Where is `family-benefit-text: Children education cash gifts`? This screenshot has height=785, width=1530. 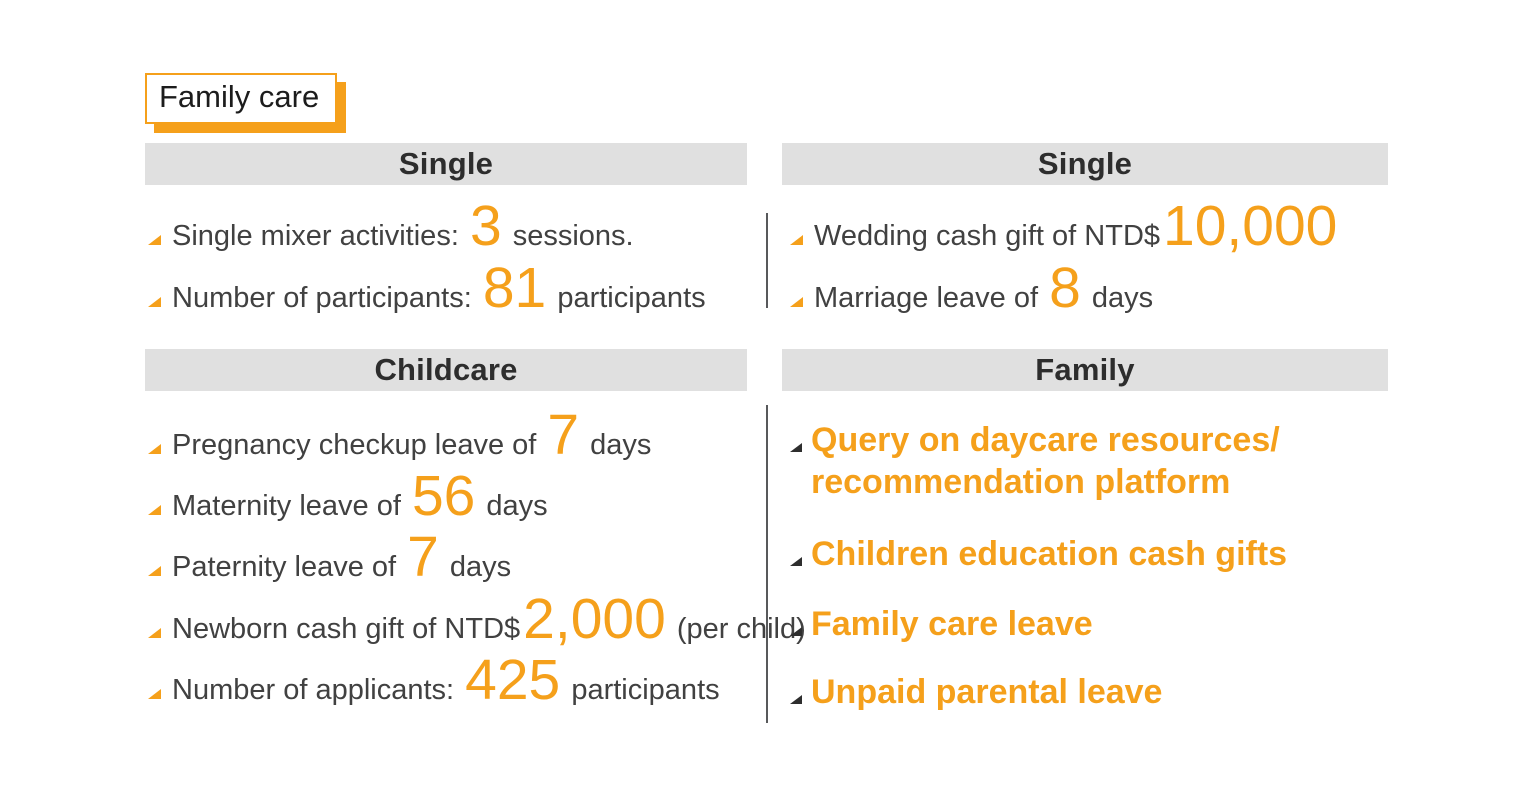 family-benefit-text: Children education cash gifts is located at coordinates (1049, 554).